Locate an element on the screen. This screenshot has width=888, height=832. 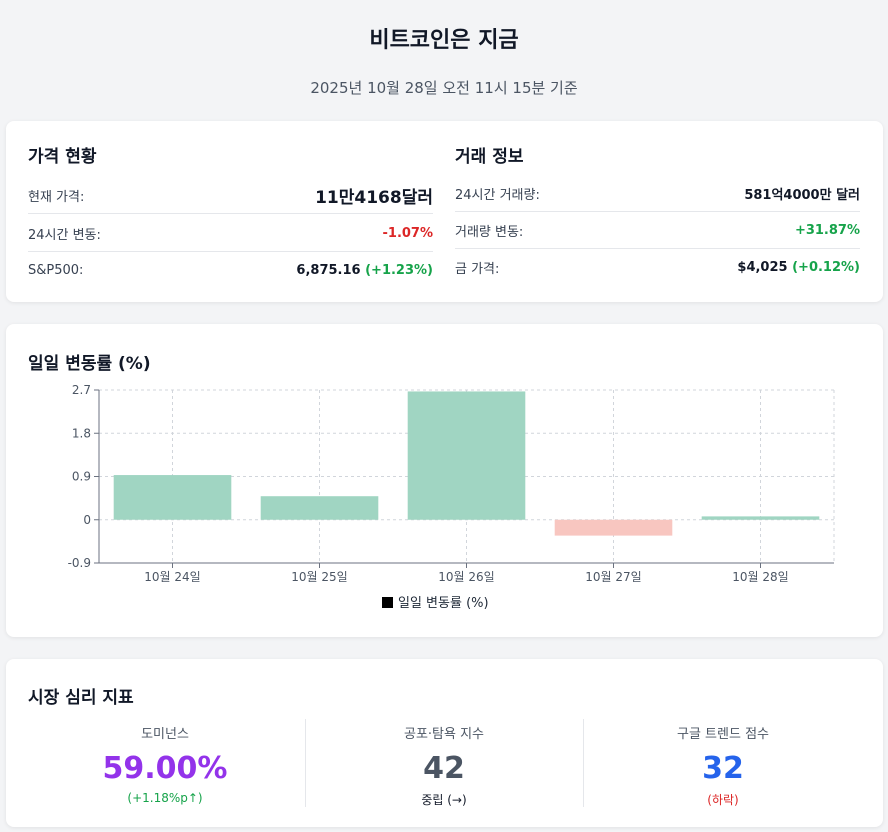
volume-change-row: 거래량 변동: +31.87% is located at coordinates (657, 230).